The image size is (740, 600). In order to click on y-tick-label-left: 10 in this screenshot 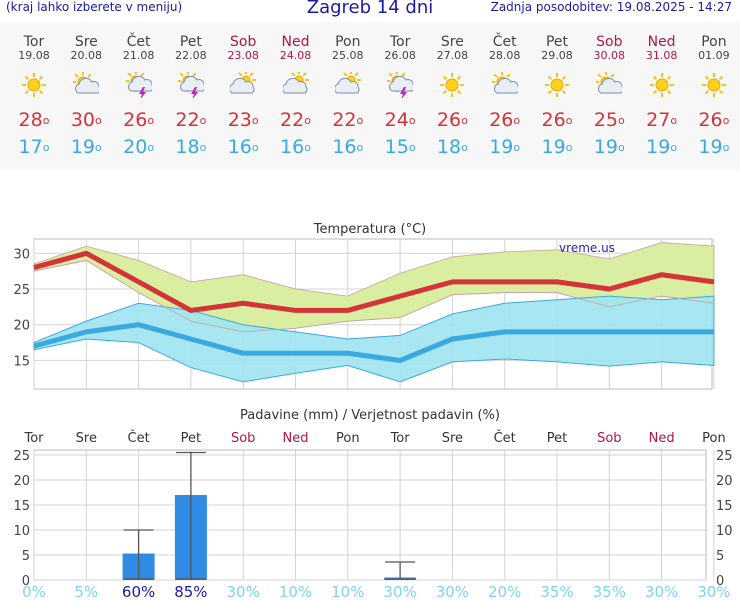, I will do `click(21, 531)`.